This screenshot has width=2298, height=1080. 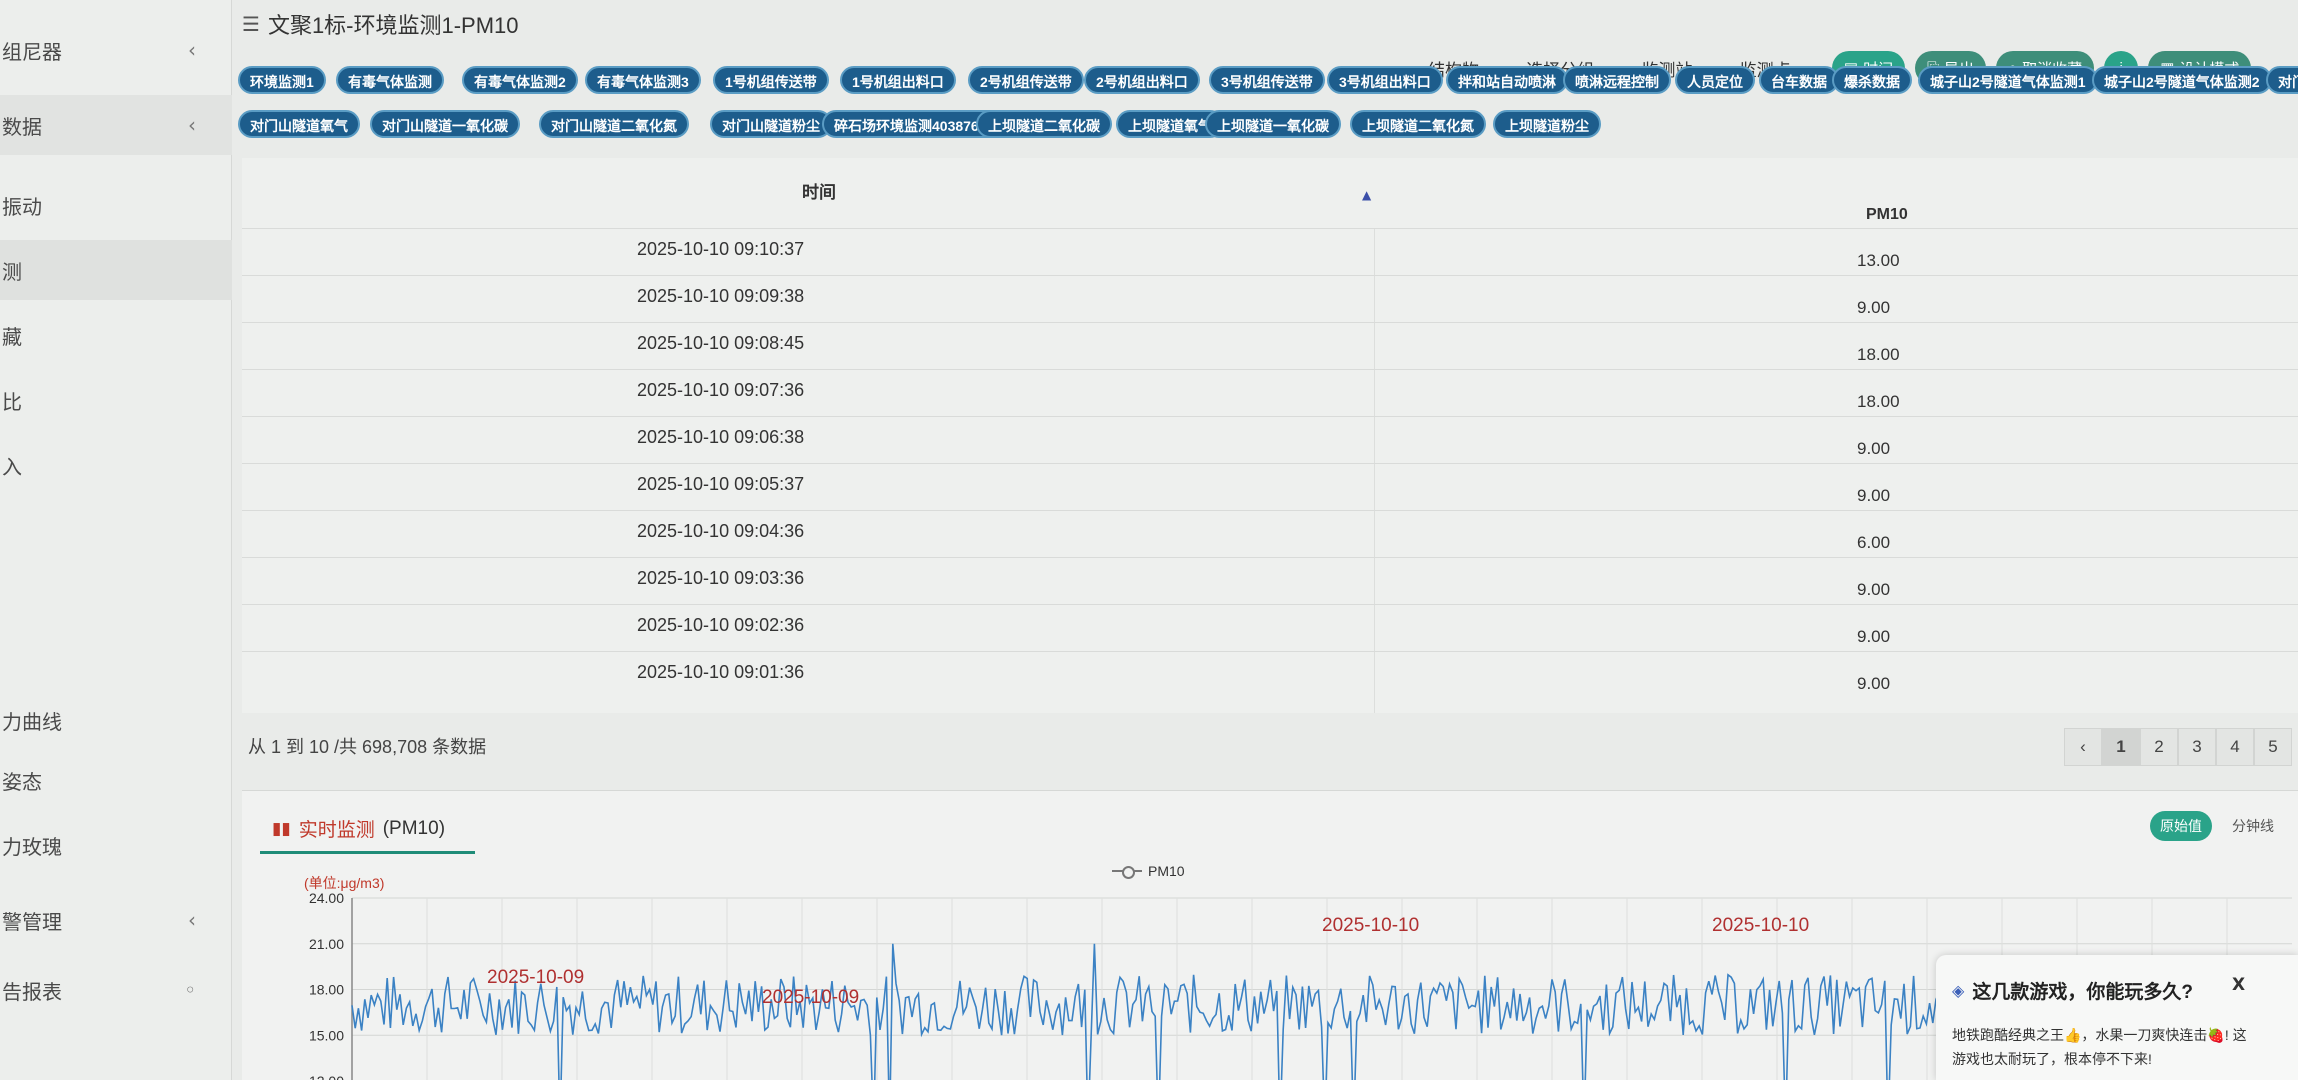 I want to click on table-row: 2025-10-10 09:10:37 13.00, so click(x=1270, y=251).